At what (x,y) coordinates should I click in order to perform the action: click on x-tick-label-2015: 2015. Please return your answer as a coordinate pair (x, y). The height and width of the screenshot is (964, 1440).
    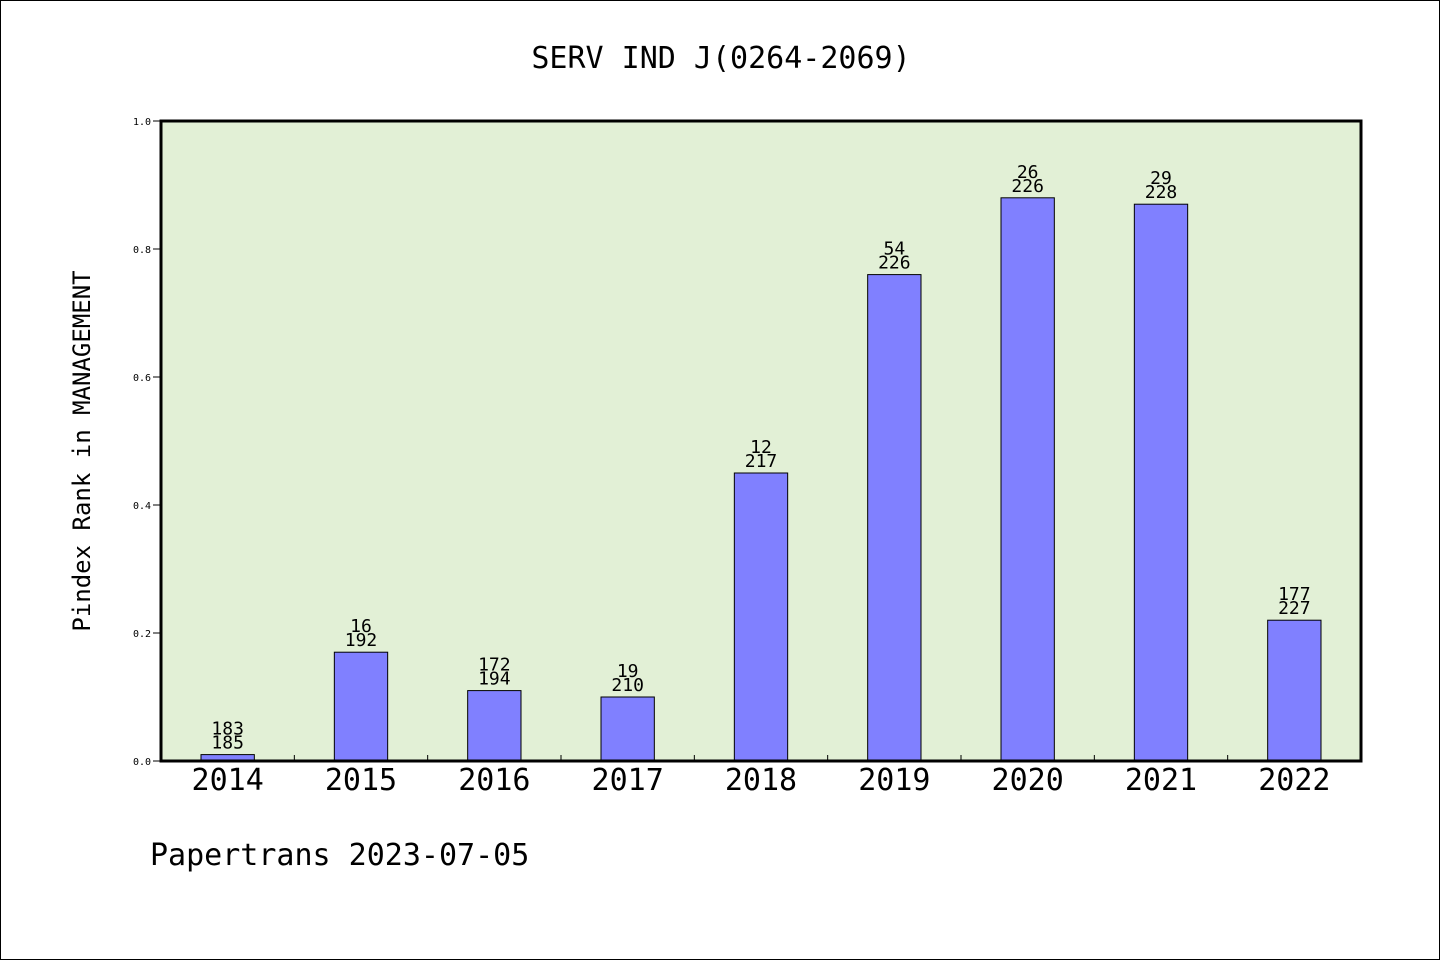
    Looking at the image, I should click on (361, 780).